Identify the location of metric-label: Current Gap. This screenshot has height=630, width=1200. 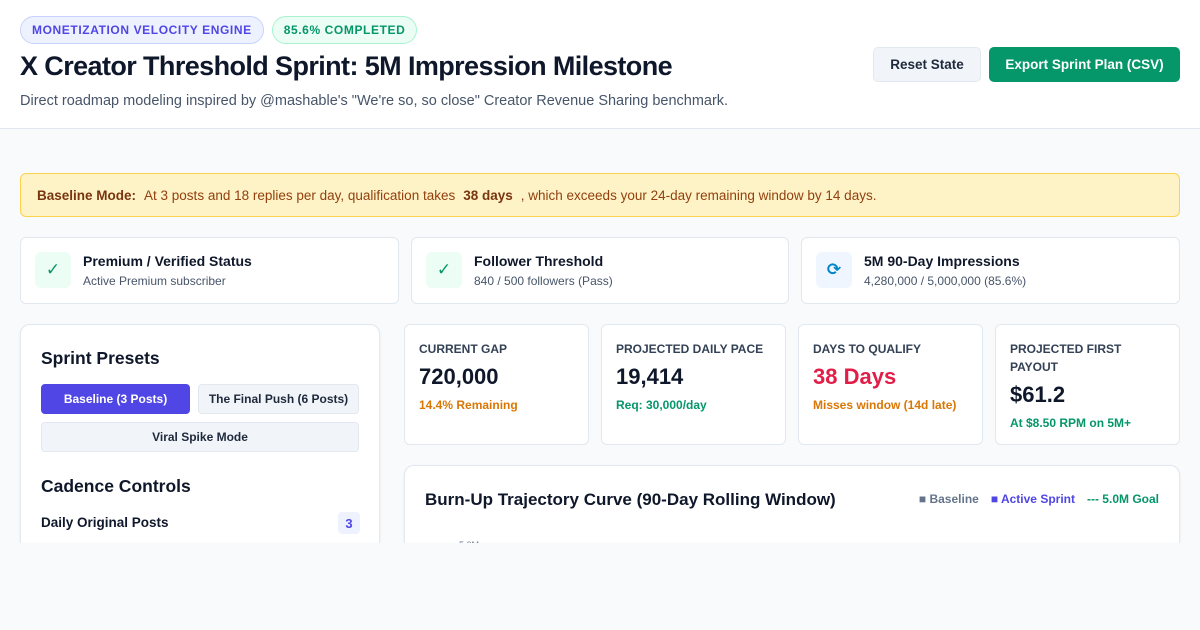
(463, 349).